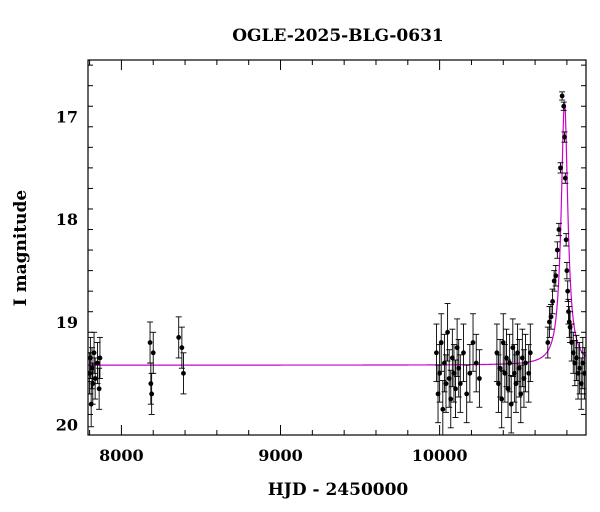  What do you see at coordinates (67, 425) in the screenshot?
I see `y-tick-label: 20` at bounding box center [67, 425].